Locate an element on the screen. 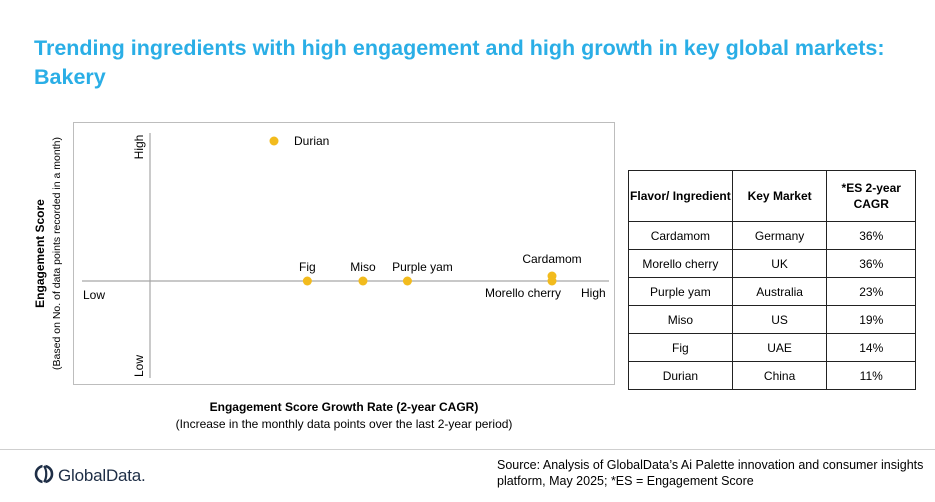  logo-text: GlobalData. is located at coordinates (102, 475).